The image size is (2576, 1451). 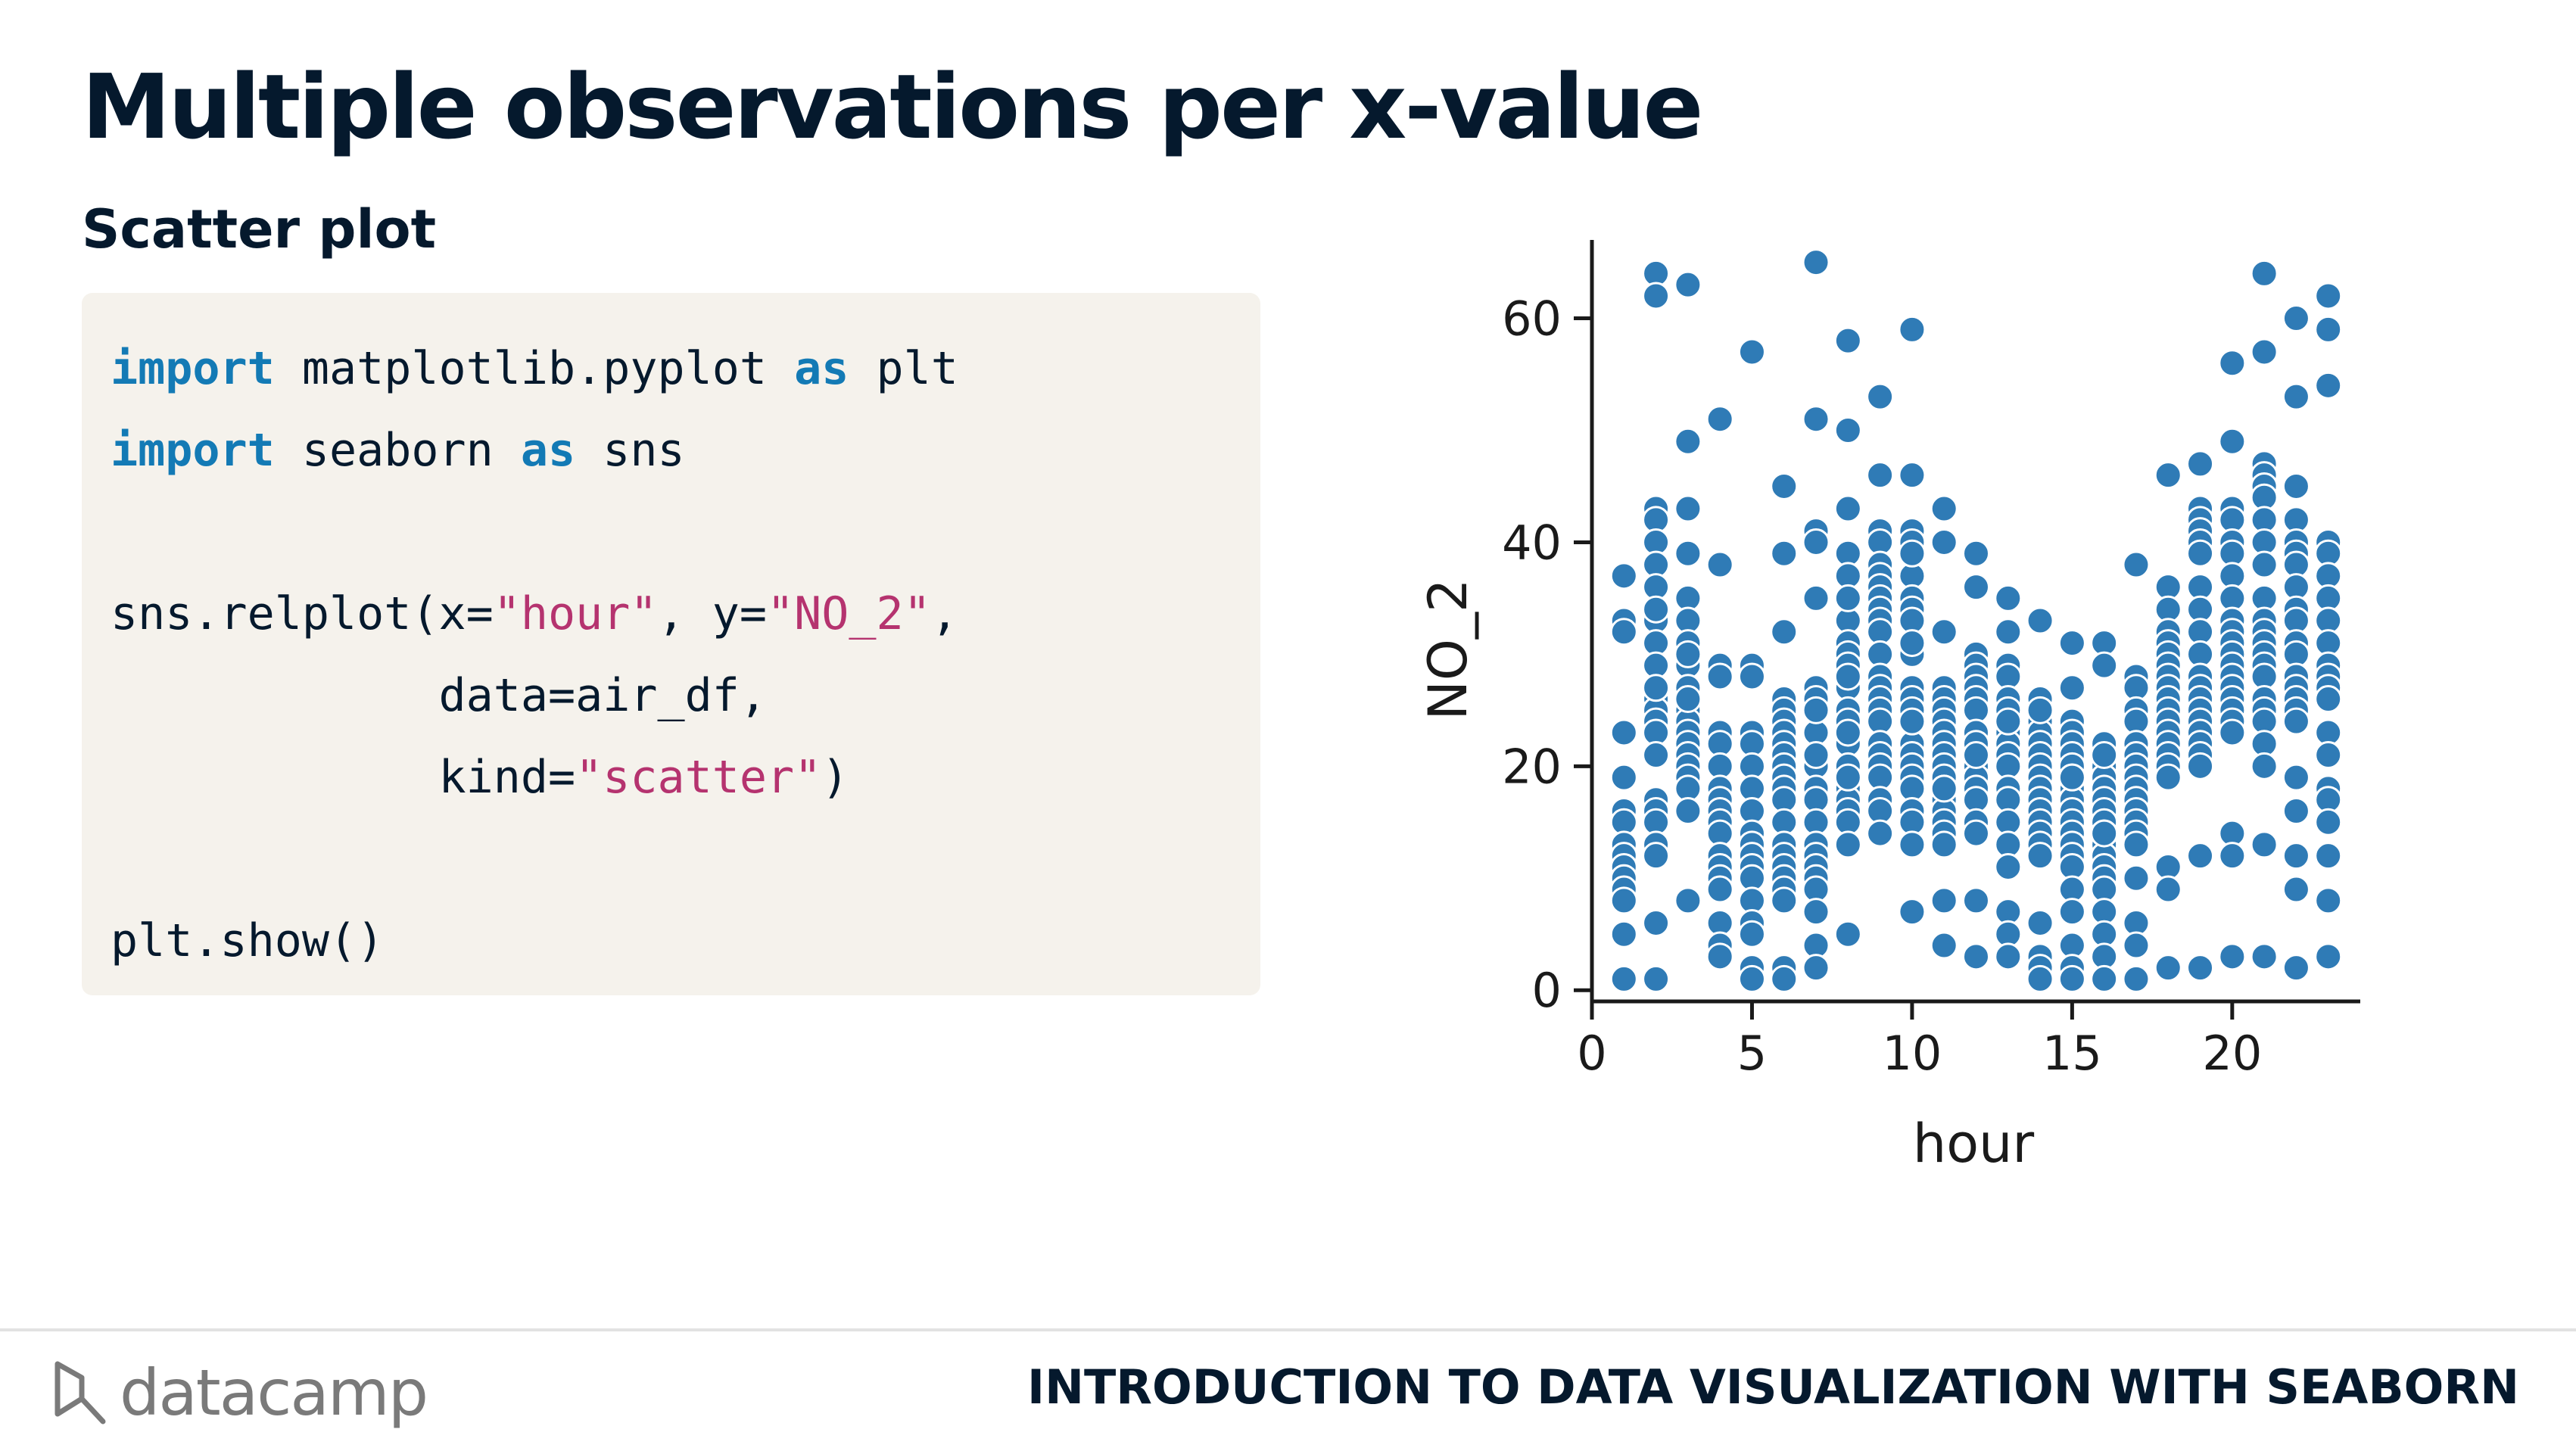 What do you see at coordinates (439, 695) in the screenshot?
I see `code-text: data=air_df,` at bounding box center [439, 695].